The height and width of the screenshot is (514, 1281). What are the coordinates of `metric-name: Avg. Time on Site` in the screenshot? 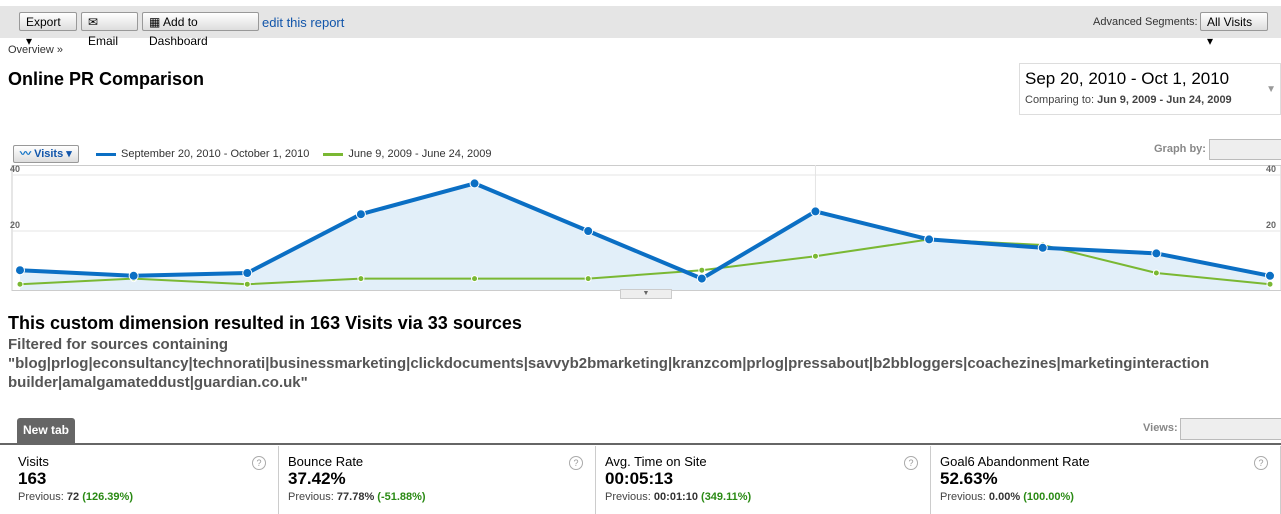 It's located at (656, 461).